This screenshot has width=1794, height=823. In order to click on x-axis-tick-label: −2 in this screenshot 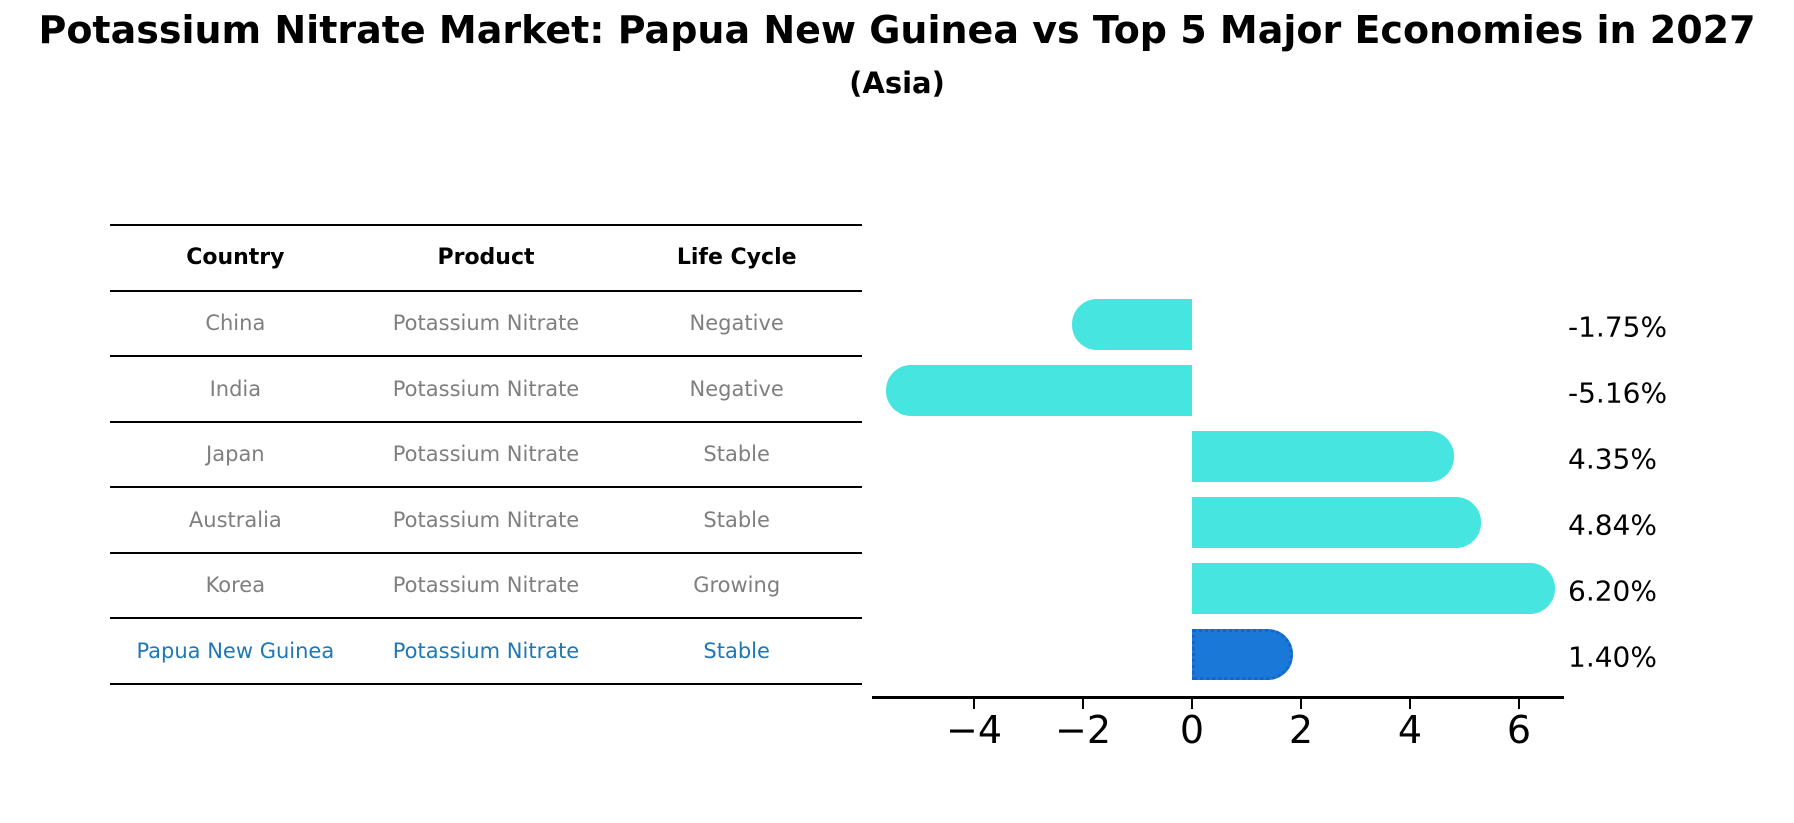, I will do `click(1083, 730)`.